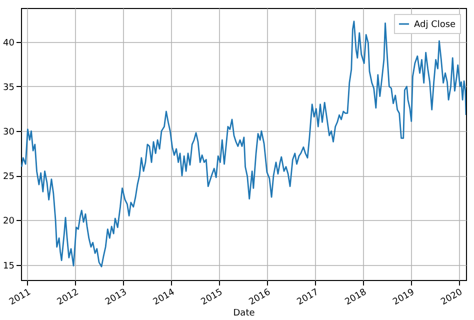 This screenshot has width=474, height=320. I want to click on y-tick-label: 20, so click(9, 221).